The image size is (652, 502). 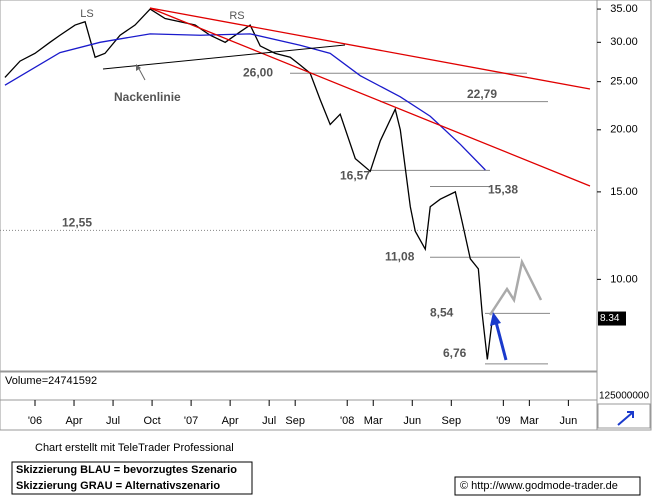 I want to click on last-price-label: 8.34, so click(x=610, y=318).